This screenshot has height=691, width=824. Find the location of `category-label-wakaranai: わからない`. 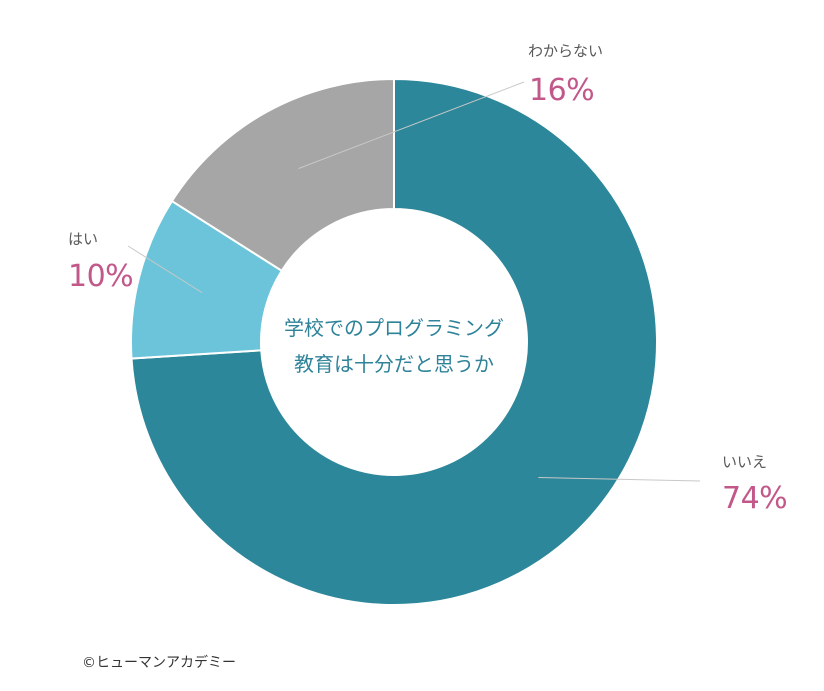

category-label-wakaranai: わからない is located at coordinates (566, 51).